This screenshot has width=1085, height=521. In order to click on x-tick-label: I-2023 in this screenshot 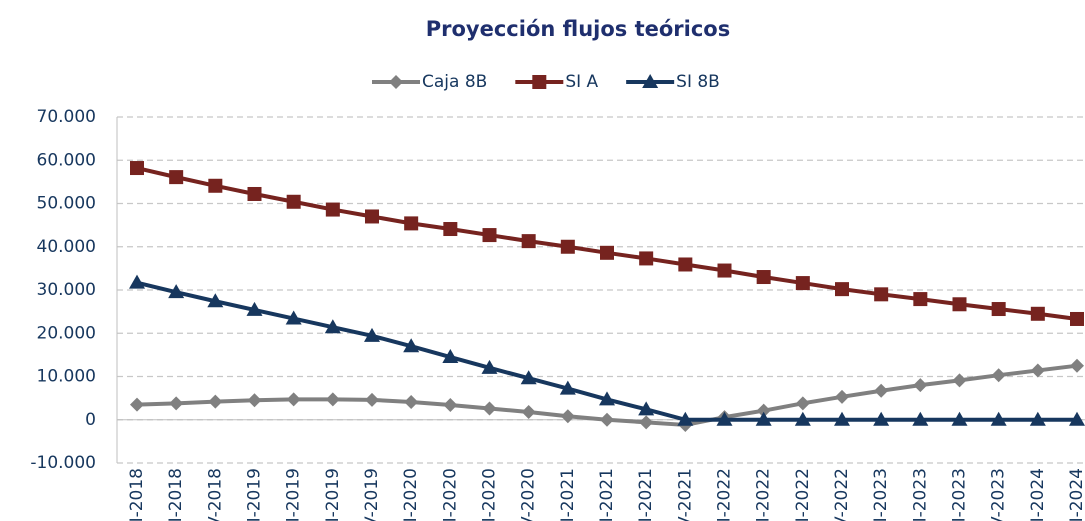, I will do `click(881, 494)`.